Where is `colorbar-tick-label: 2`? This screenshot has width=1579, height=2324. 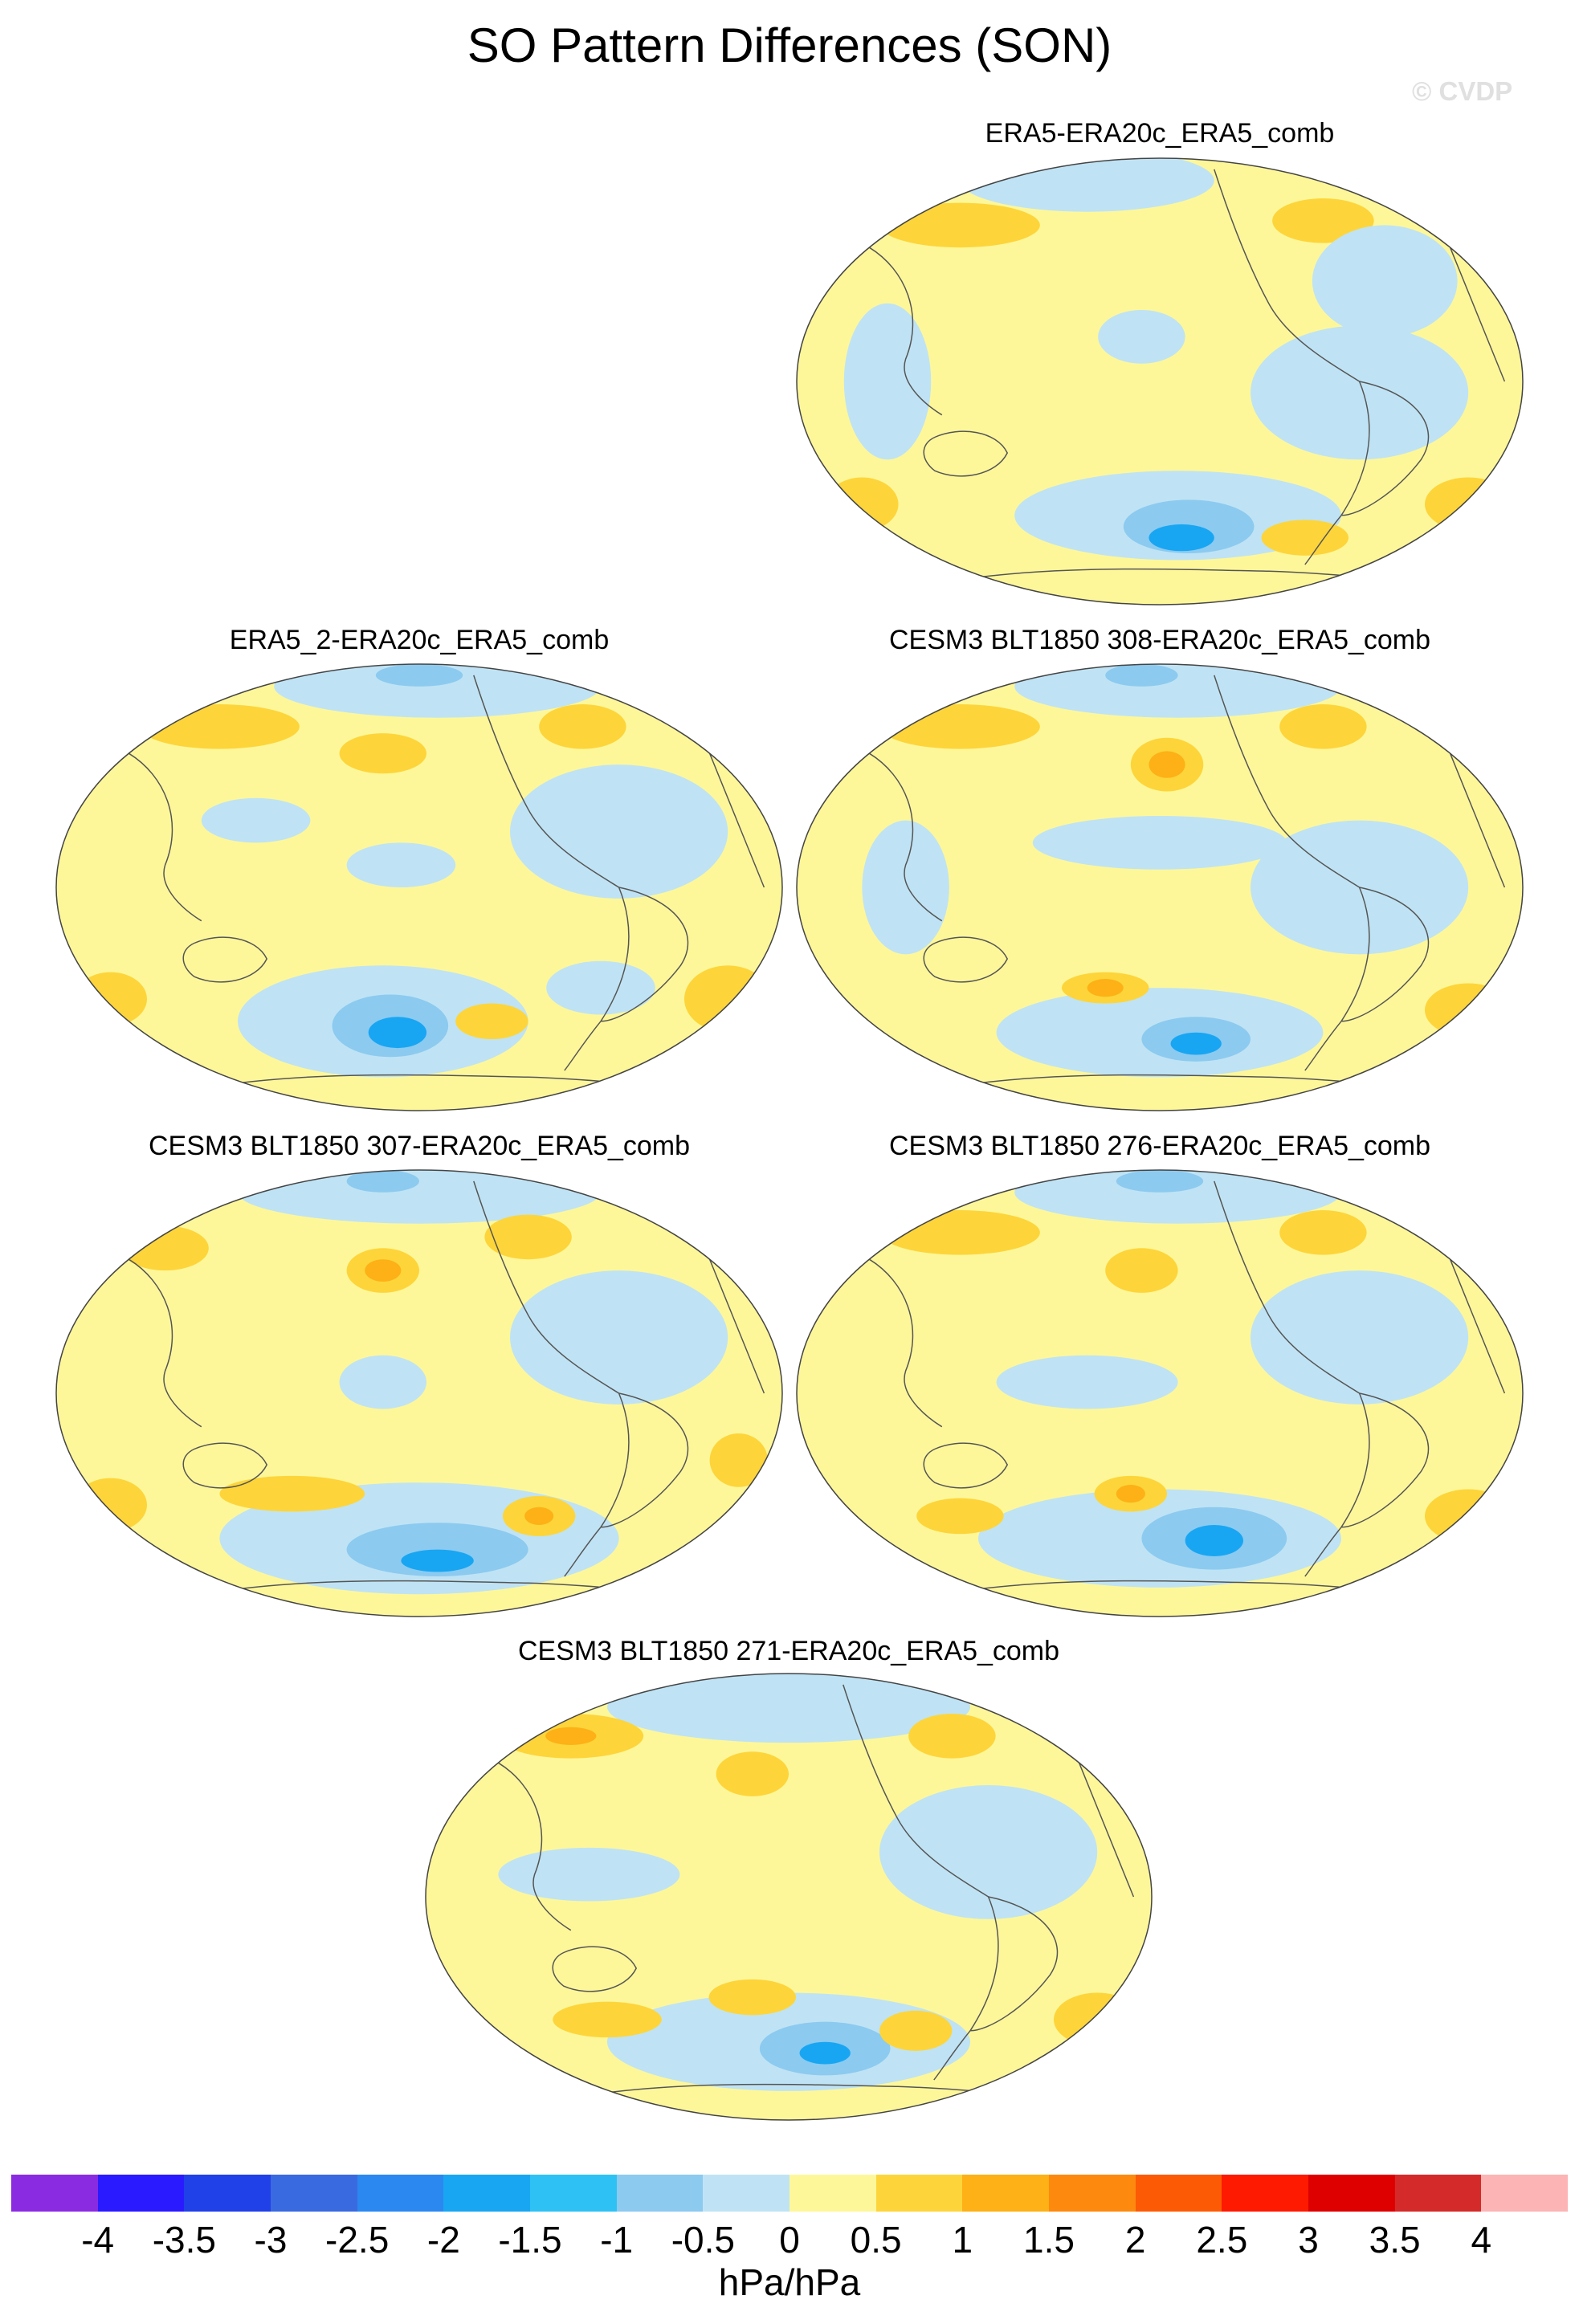
colorbar-tick-label: 2 is located at coordinates (1135, 2240).